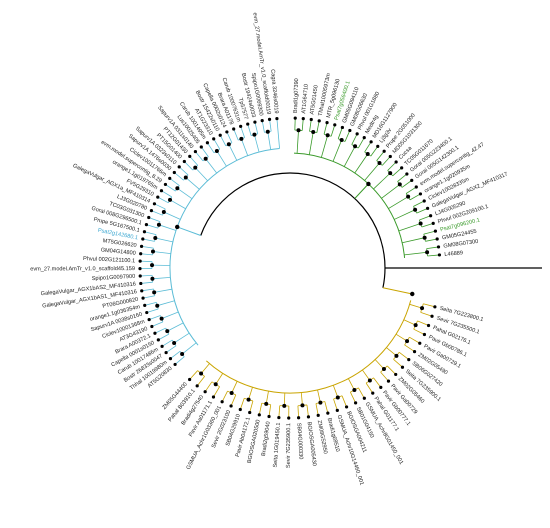 This screenshot has width=550, height=528. Describe the element at coordinates (82, 269) in the screenshot. I see `leaf-label: evm_27.model.AmTr_v1.0_scaffold45.159` at that location.